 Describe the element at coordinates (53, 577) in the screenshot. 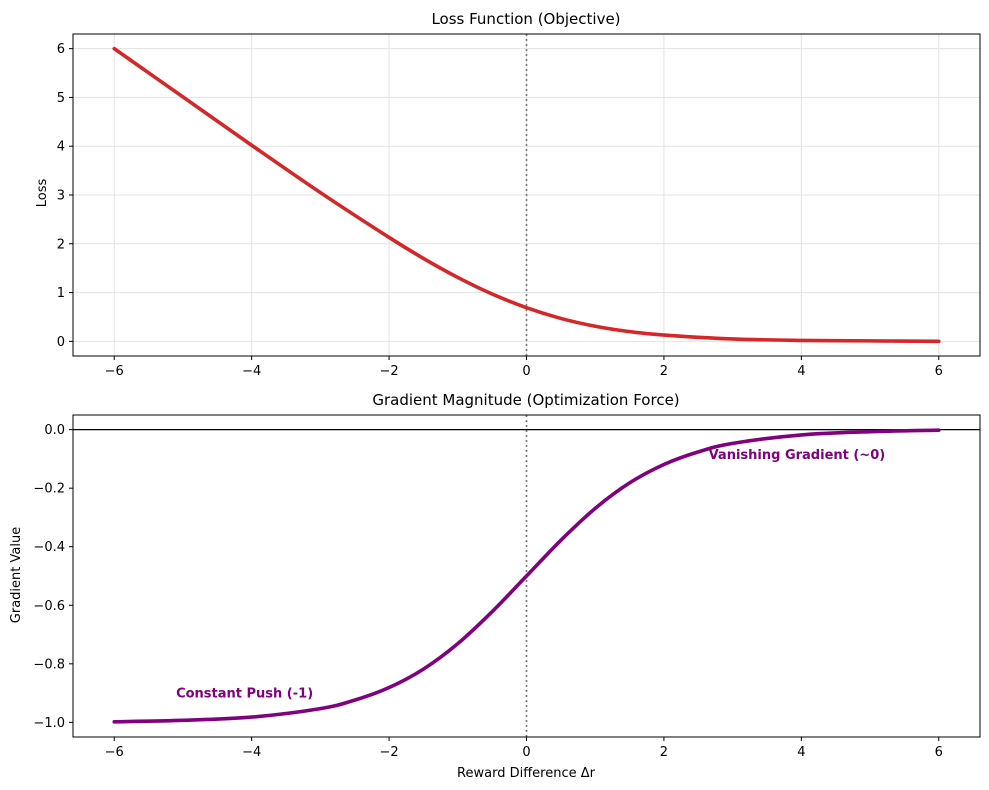

I see `gradient-chart-y-ticks: 0.0 −0.2 −0.4 −0.6 −0.8 −1.0` at that location.